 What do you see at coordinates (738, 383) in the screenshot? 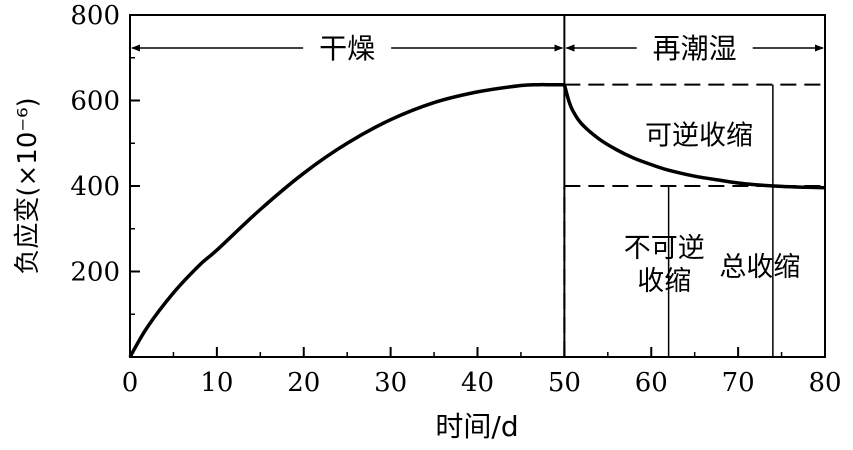
I see `x-tick-label-7: 70` at bounding box center [738, 383].